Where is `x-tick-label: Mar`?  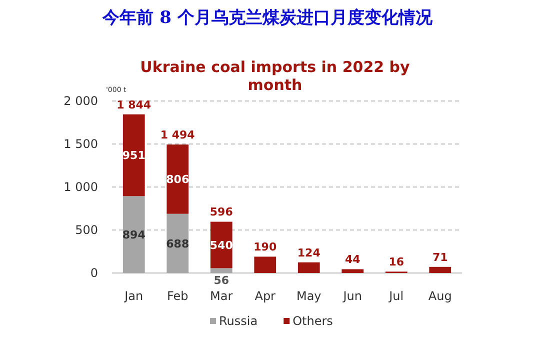 x-tick-label: Mar is located at coordinates (221, 296).